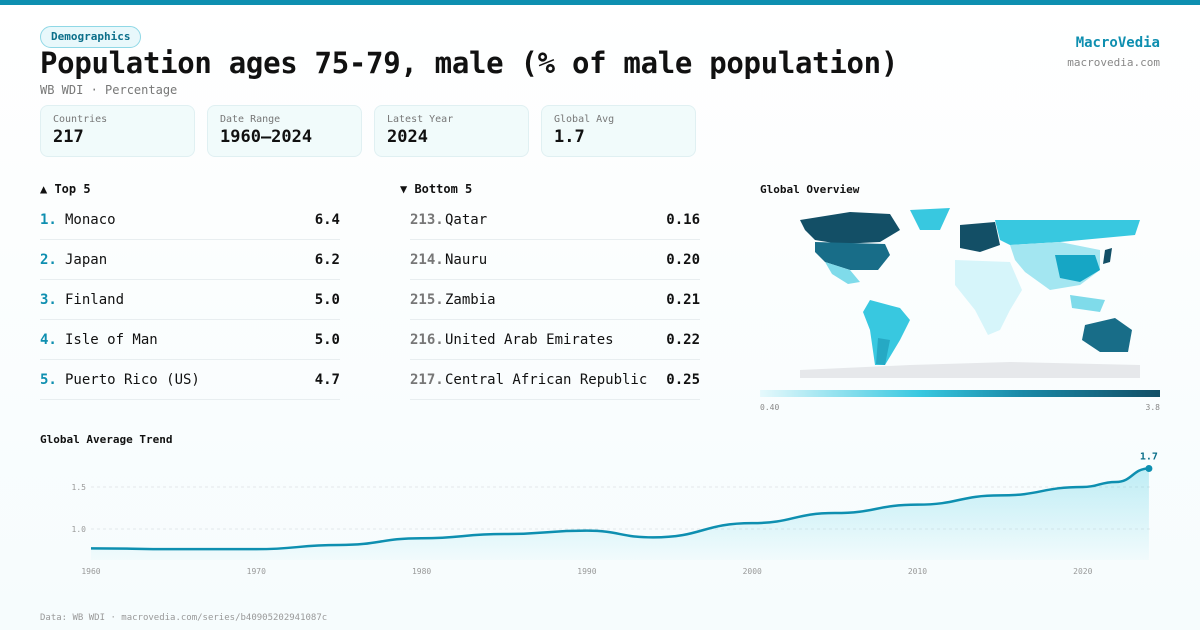 This screenshot has width=1200, height=630. What do you see at coordinates (90, 571) in the screenshot?
I see `x-tick-label: 1960` at bounding box center [90, 571].